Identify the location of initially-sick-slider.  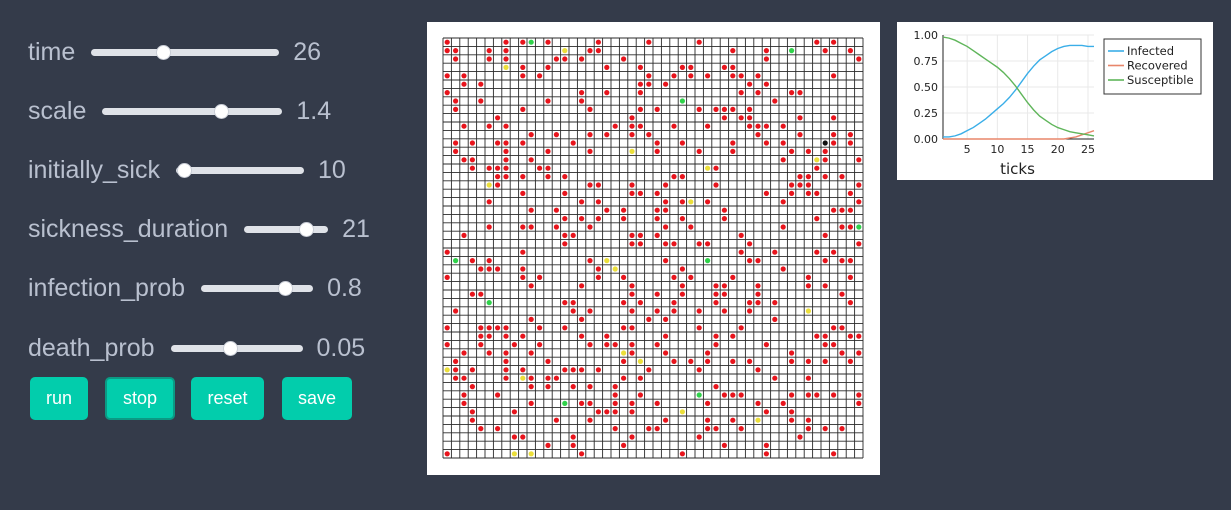
(239, 170).